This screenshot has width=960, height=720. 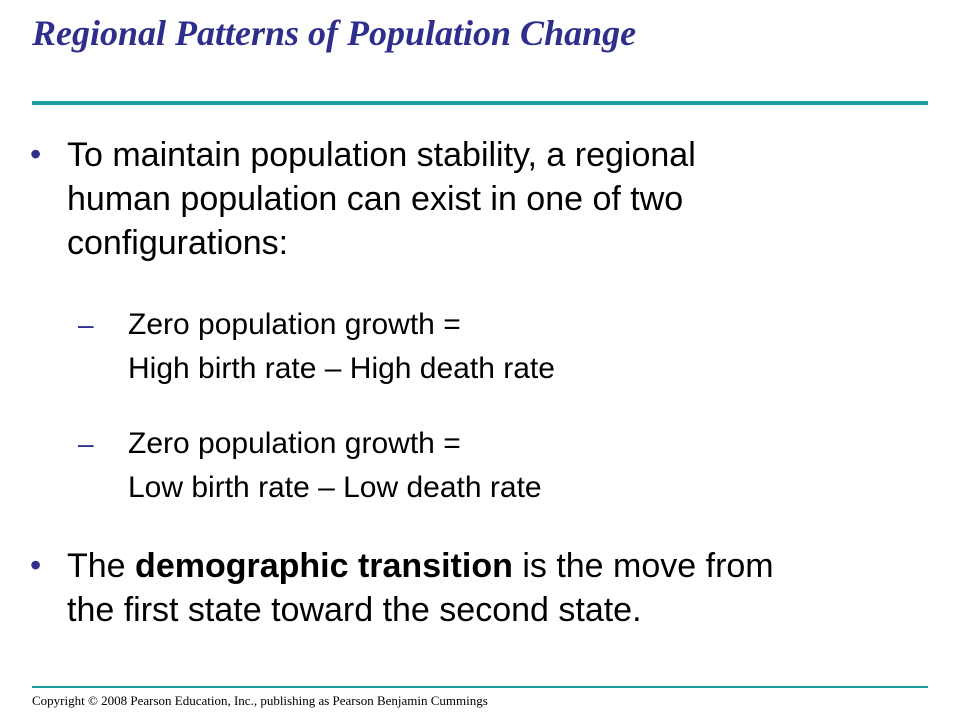 What do you see at coordinates (480, 687) in the screenshot?
I see `footer-divider` at bounding box center [480, 687].